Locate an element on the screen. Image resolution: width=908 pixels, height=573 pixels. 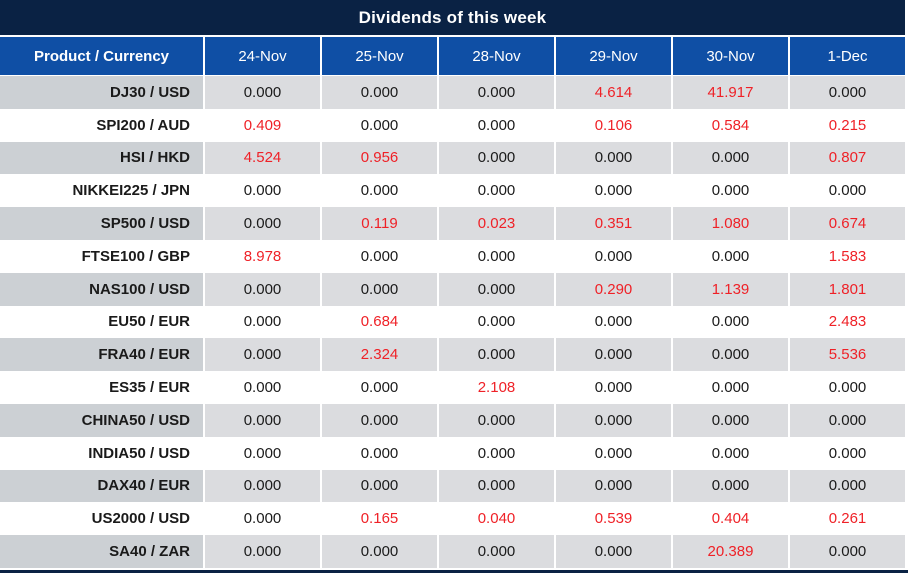
product-label: DJ30 / USD is located at coordinates (101, 92).